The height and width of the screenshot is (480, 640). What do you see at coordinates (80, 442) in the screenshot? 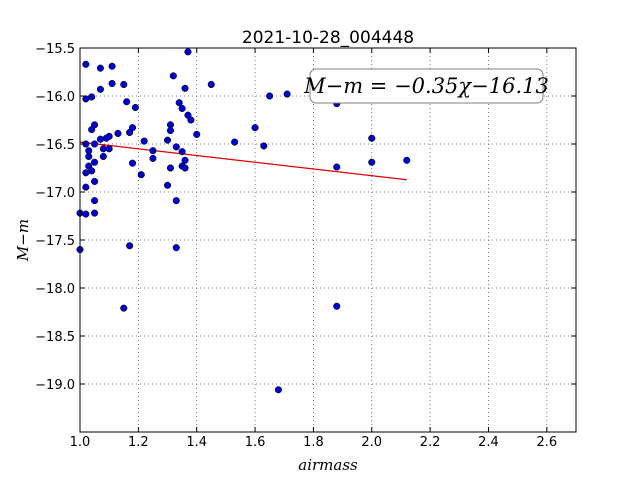
I see `x-tick-label: 1.0` at bounding box center [80, 442].